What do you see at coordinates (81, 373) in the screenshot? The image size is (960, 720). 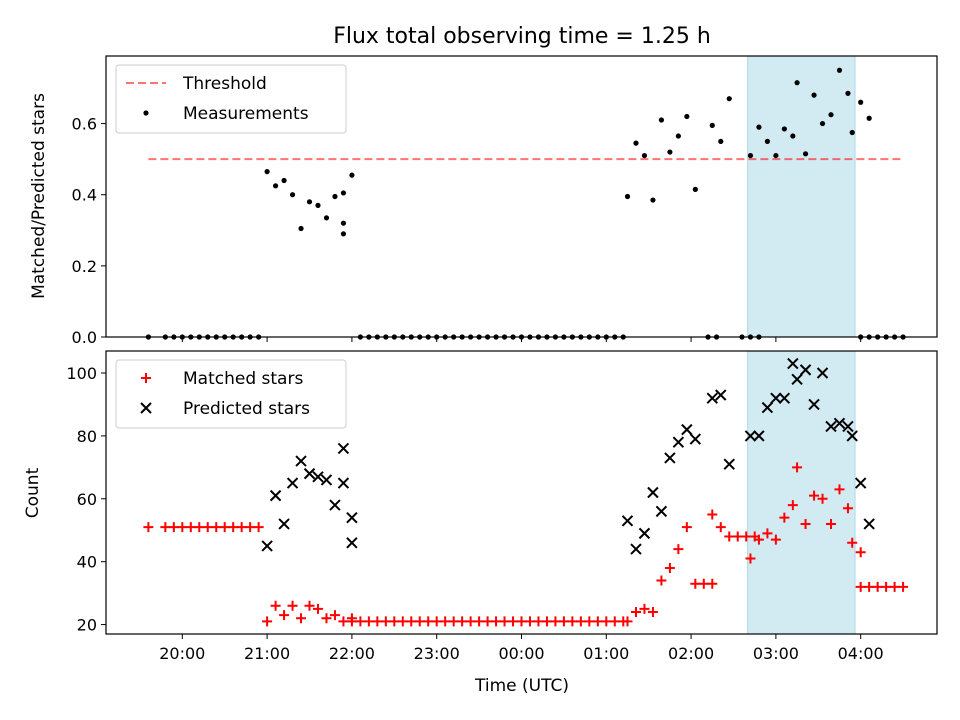 I see `bottom-y-tick-label-4: 100` at bounding box center [81, 373].